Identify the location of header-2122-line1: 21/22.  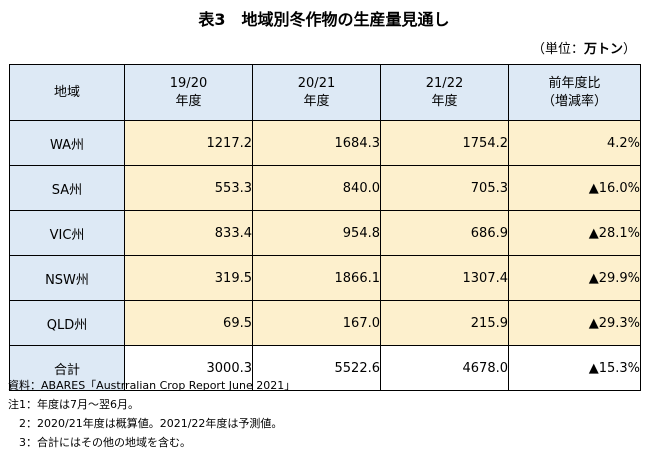
(444, 83).